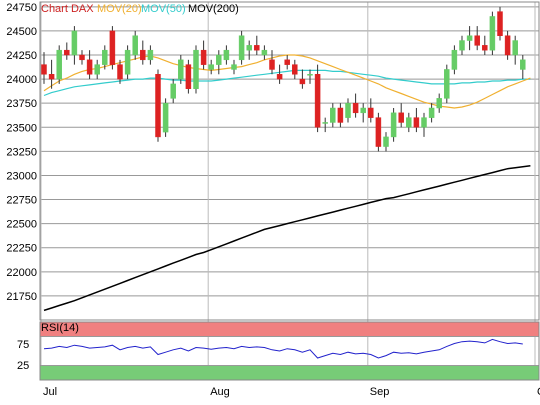  Describe the element at coordinates (21, 176) in the screenshot. I see `price-tick-label: 23000` at that location.